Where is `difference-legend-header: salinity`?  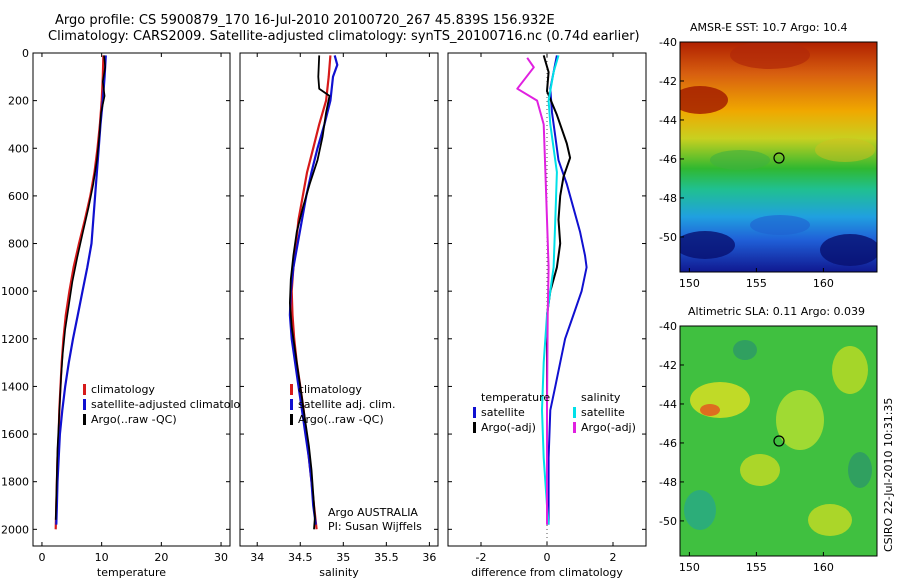
difference-legend-header: salinity is located at coordinates (601, 397).